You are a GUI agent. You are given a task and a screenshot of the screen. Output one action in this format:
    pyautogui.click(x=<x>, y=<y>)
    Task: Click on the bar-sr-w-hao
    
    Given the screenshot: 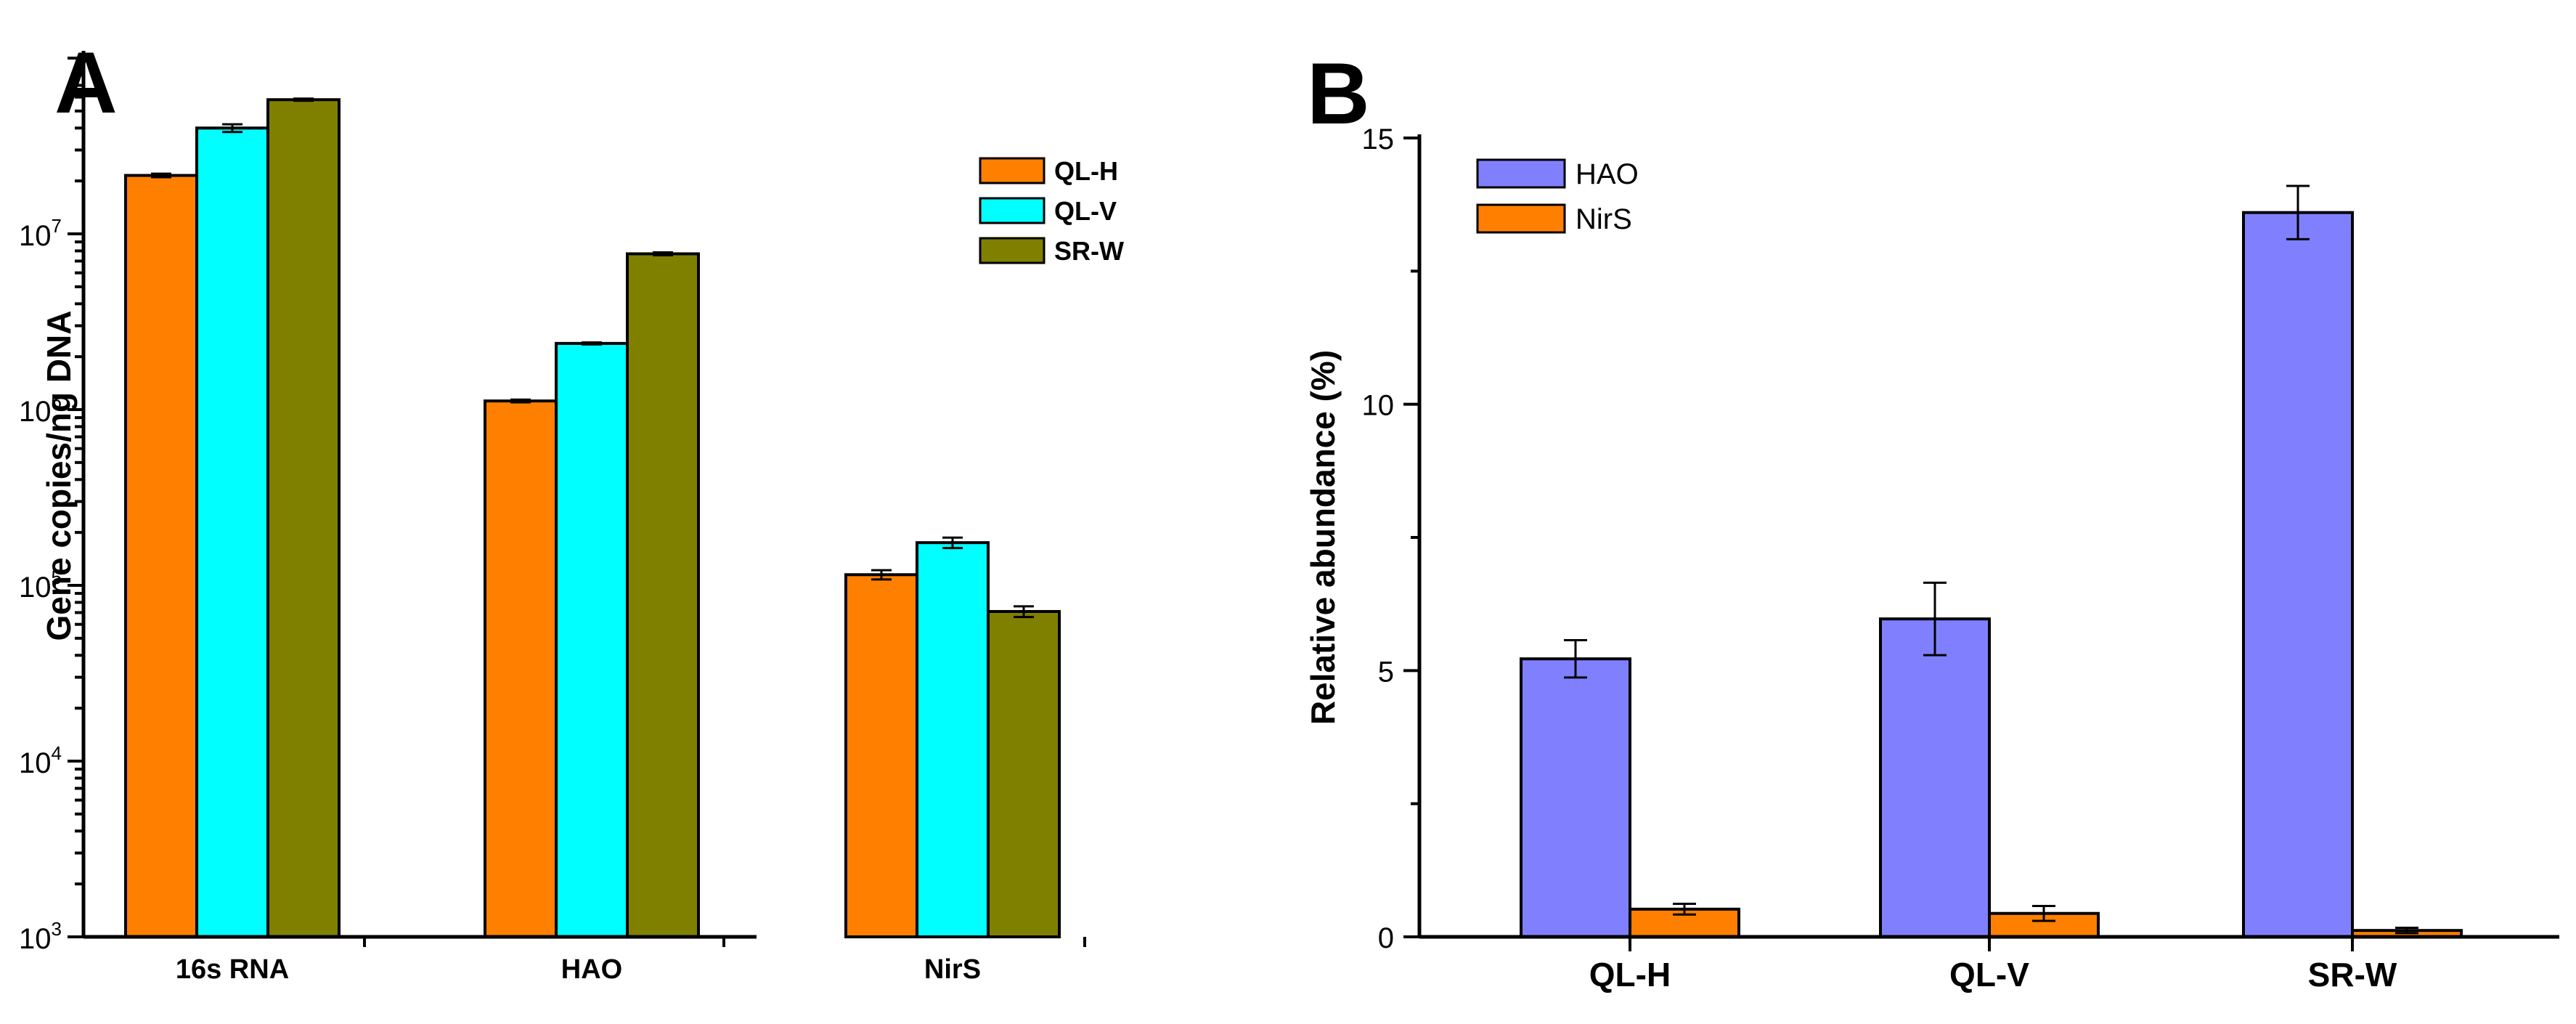 What is the action you would take?
    pyautogui.click(x=2298, y=574)
    